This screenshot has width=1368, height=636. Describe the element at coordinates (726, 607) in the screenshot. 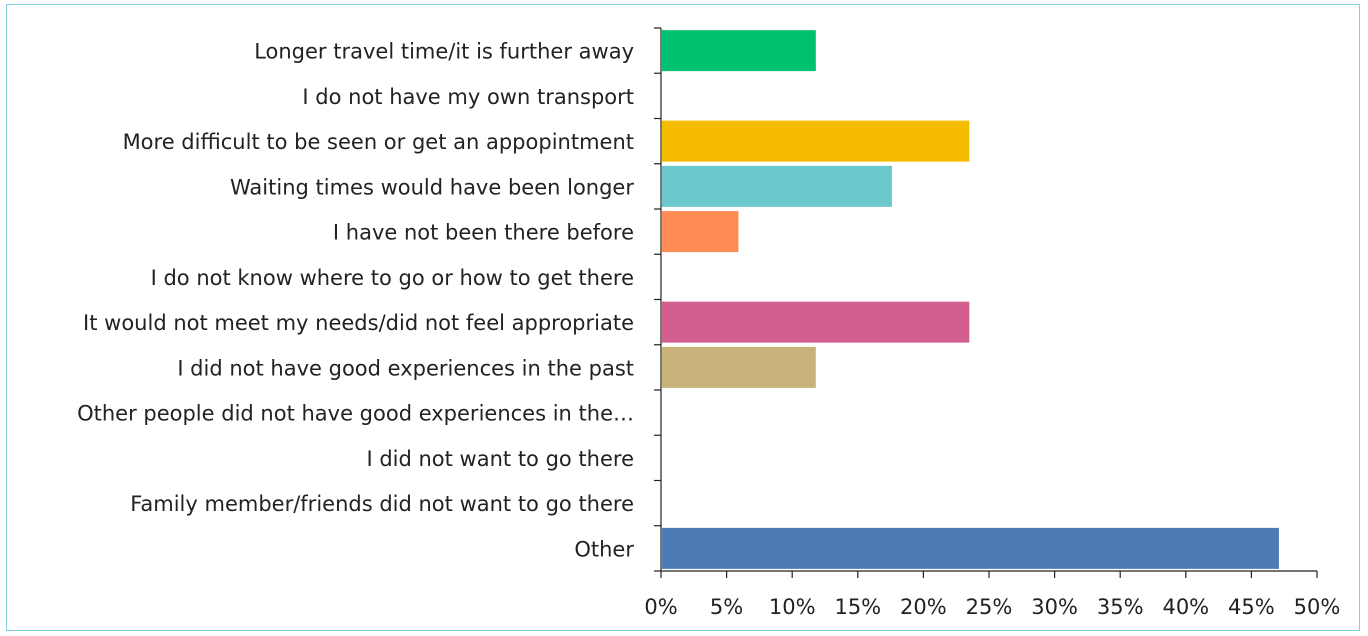

I see `x-tick-label: 5%` at that location.